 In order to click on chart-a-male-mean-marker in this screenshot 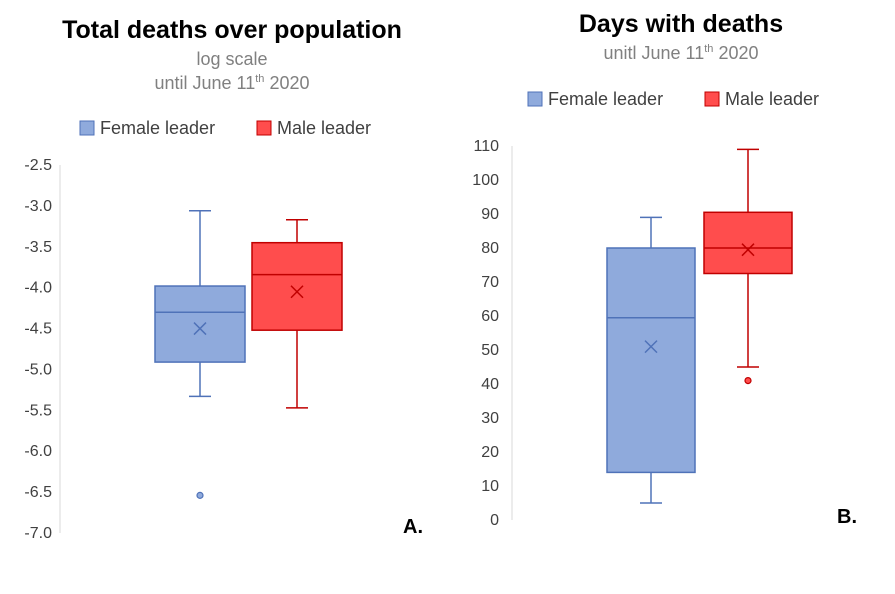, I will do `click(297, 292)`.